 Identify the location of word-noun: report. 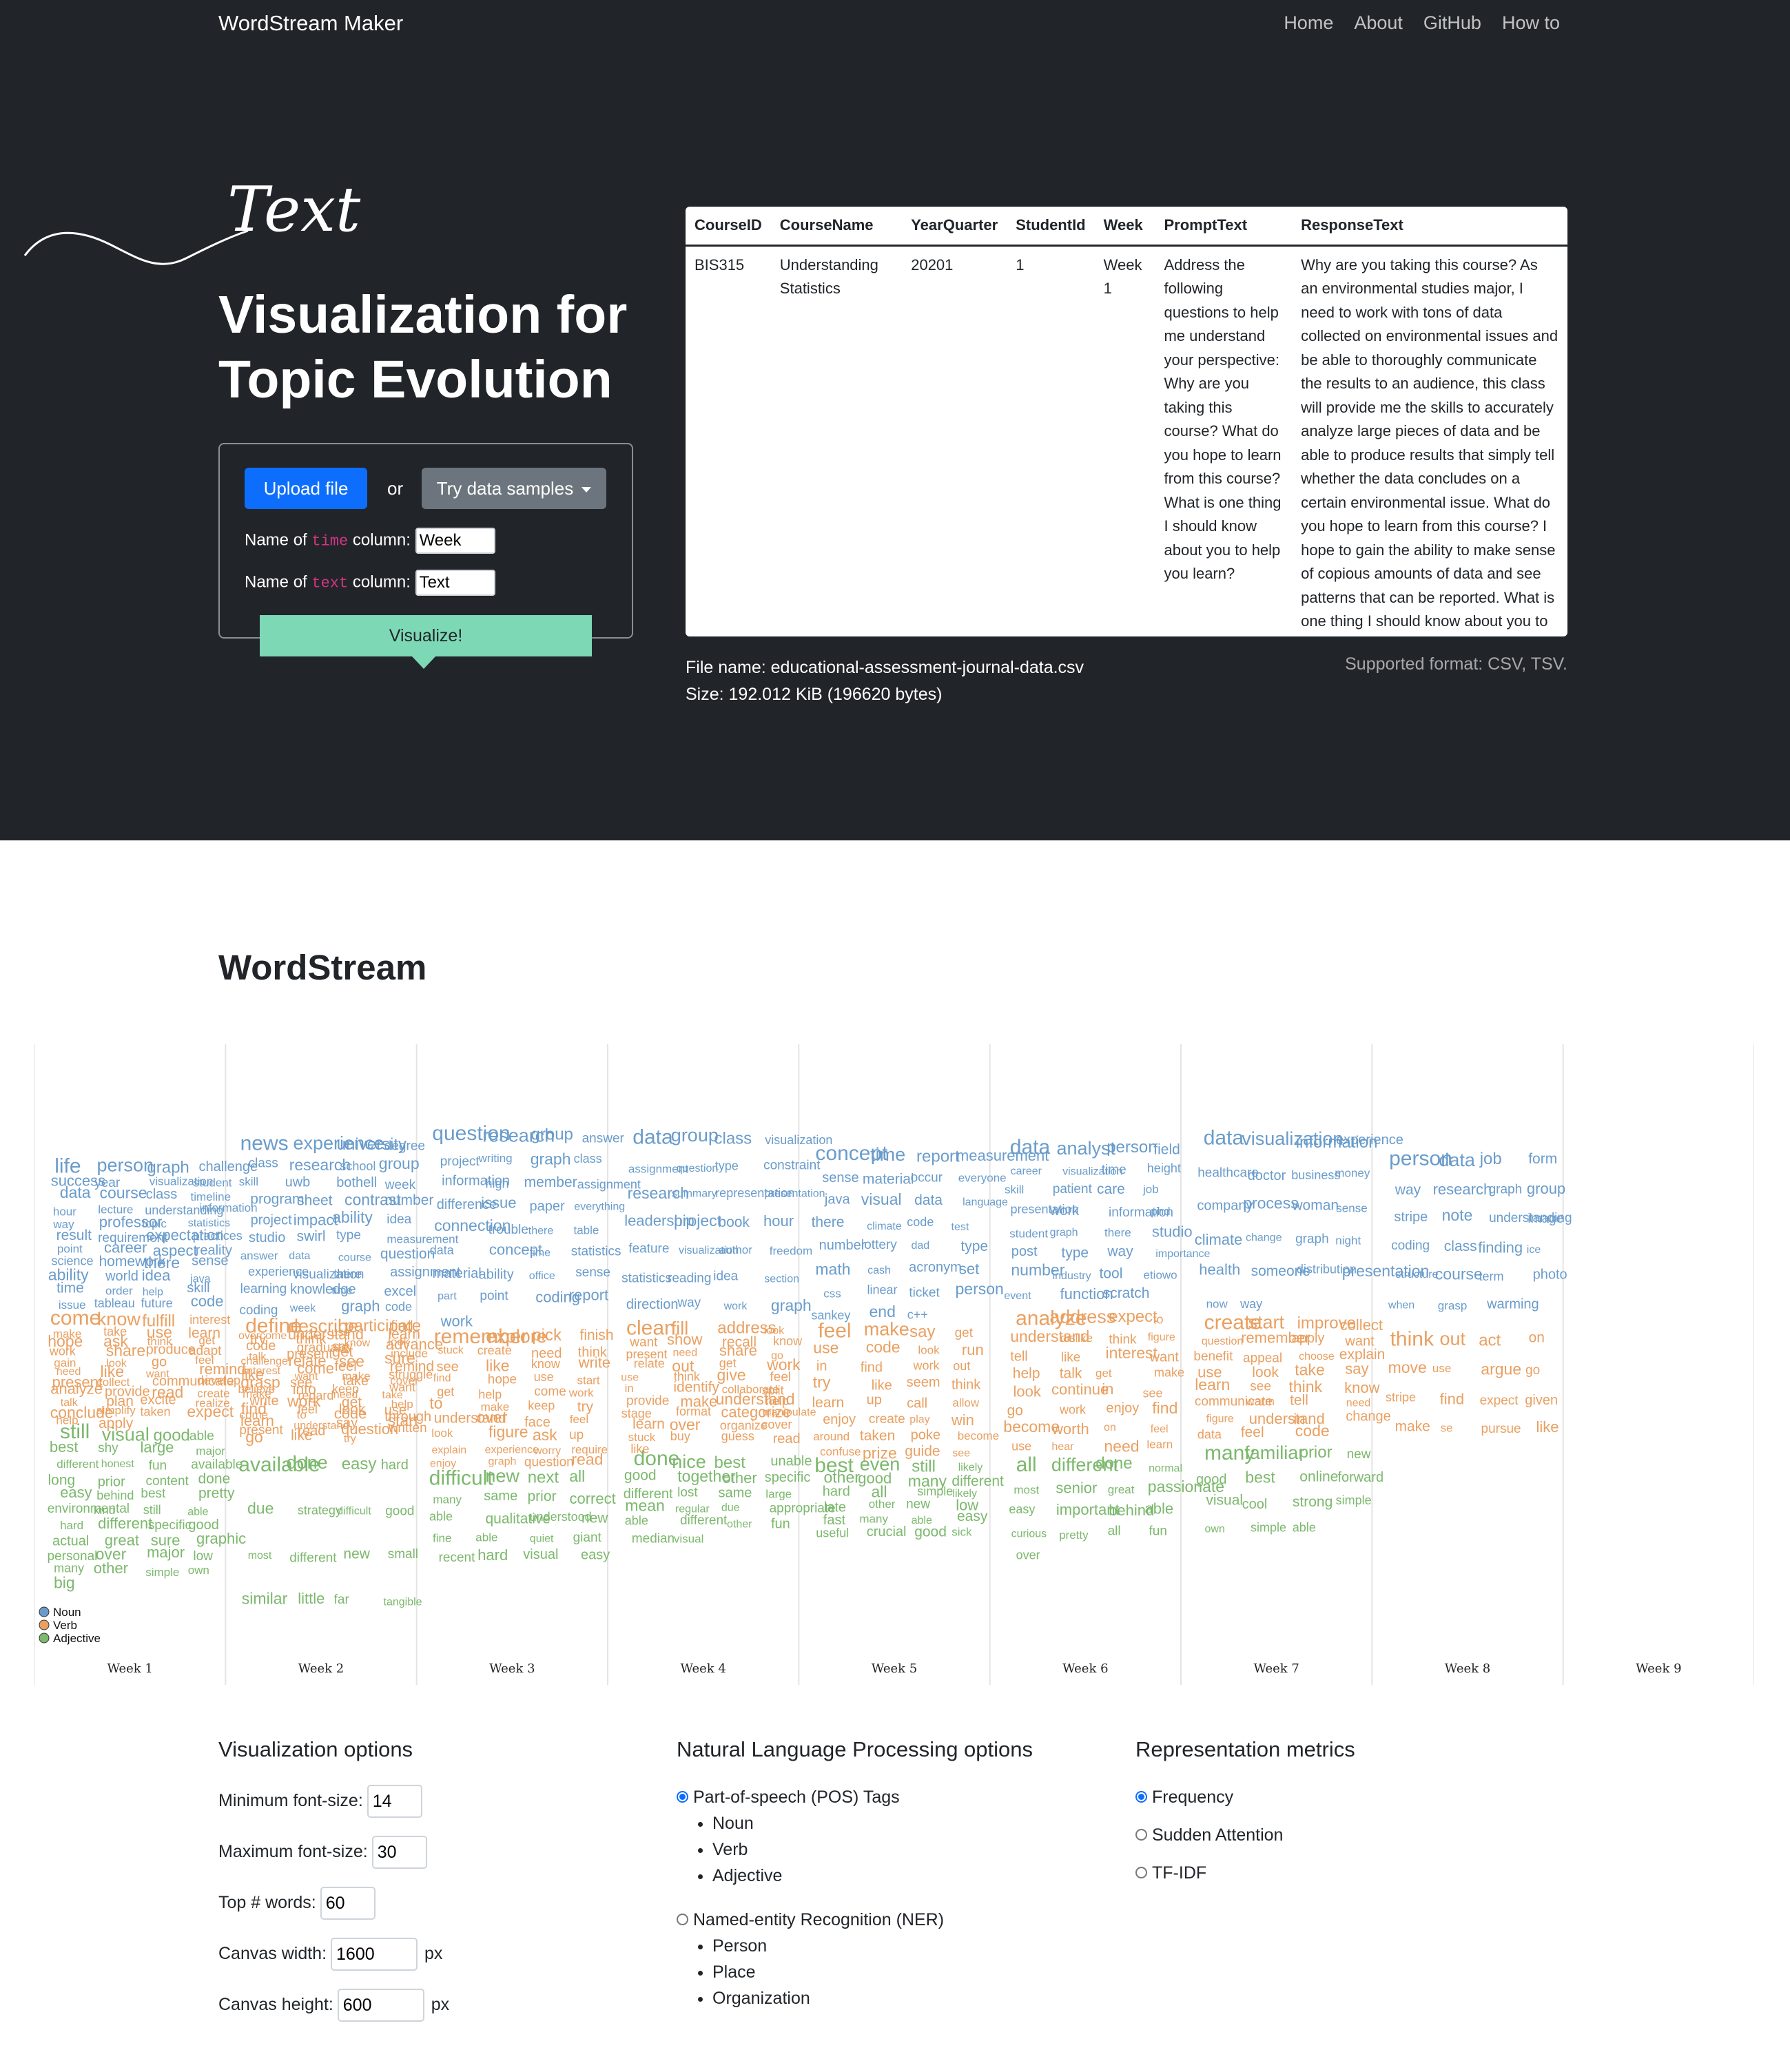
(588, 1294).